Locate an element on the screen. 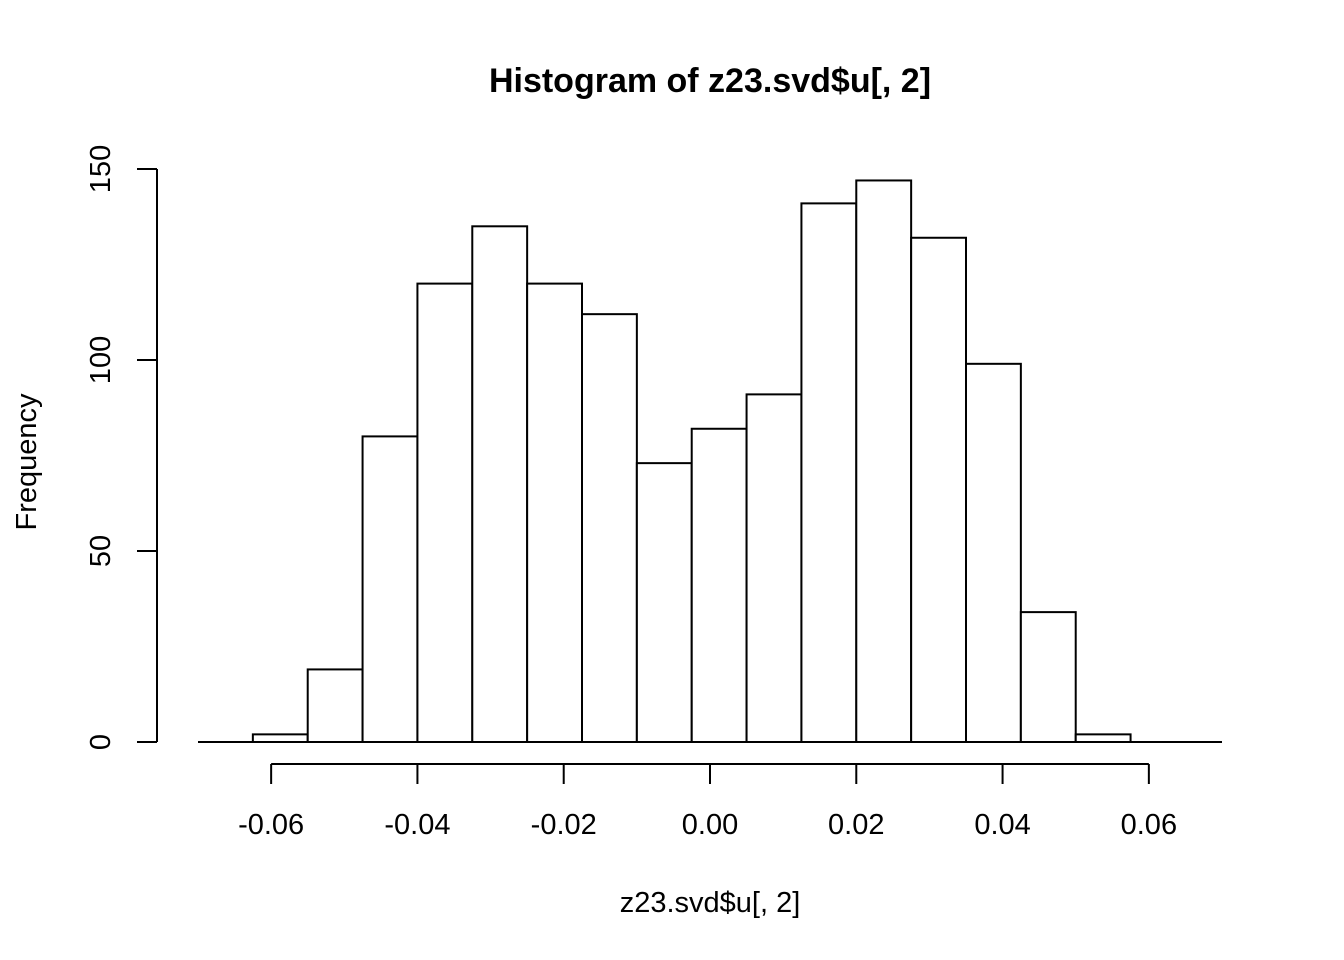 The image size is (1344, 960). y-tick-label: 150 is located at coordinates (101, 169).